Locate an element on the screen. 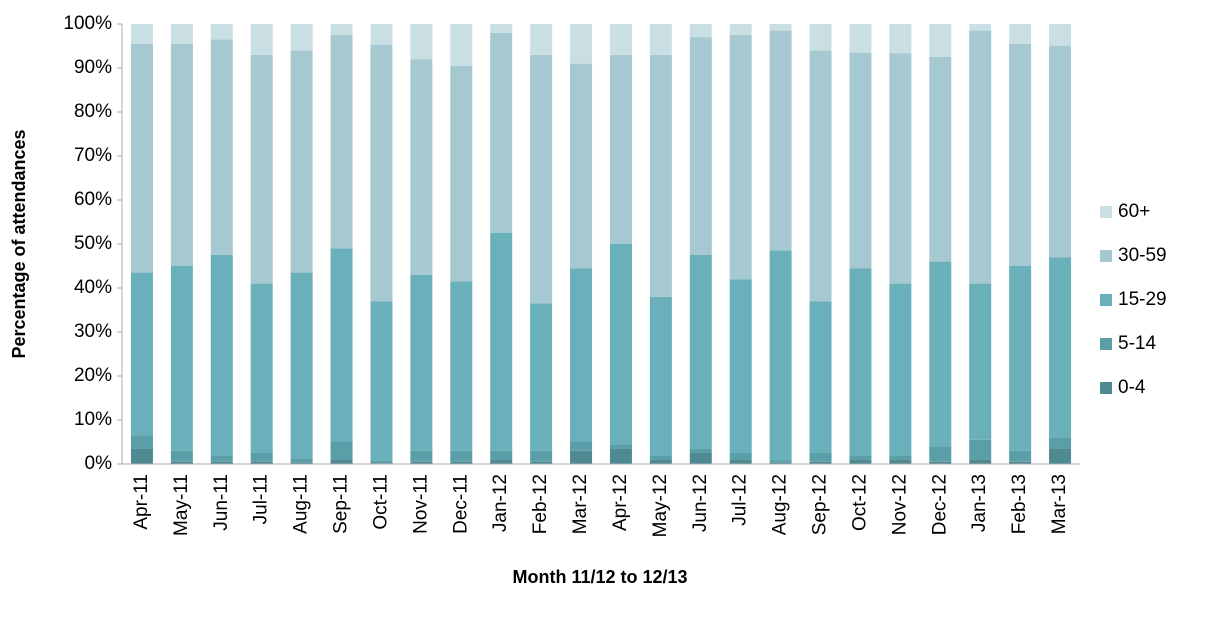  y-tick-label: 90% is located at coordinates (93, 67).